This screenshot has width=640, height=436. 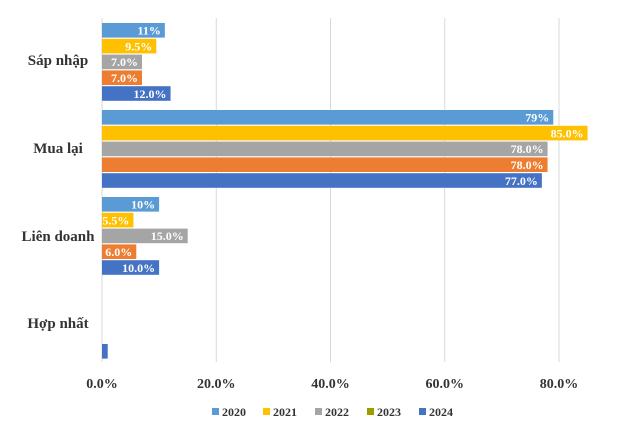 I want to click on legend-label: 2024, so click(x=441, y=412).